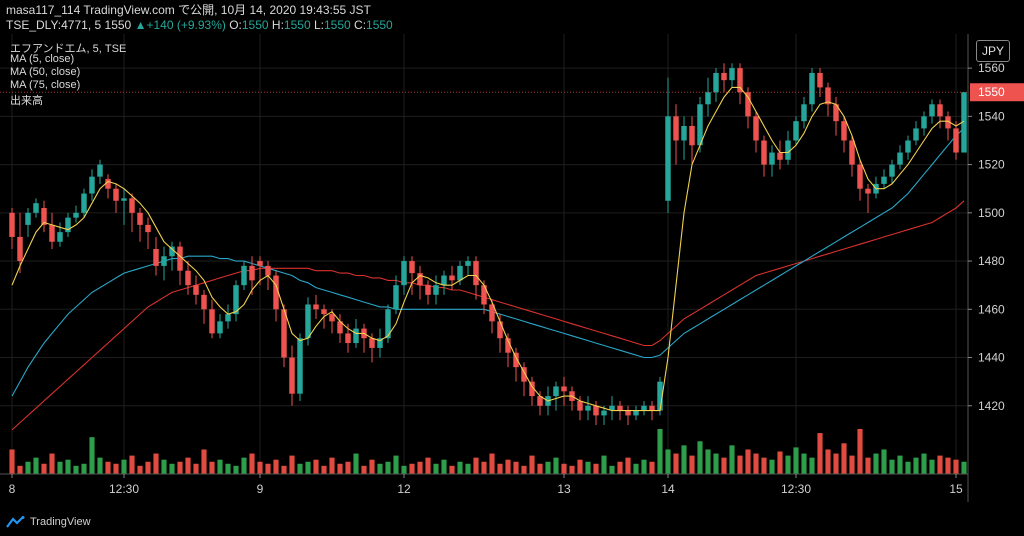 This screenshot has height=536, width=1024. I want to click on open-value: 1550, so click(255, 25).